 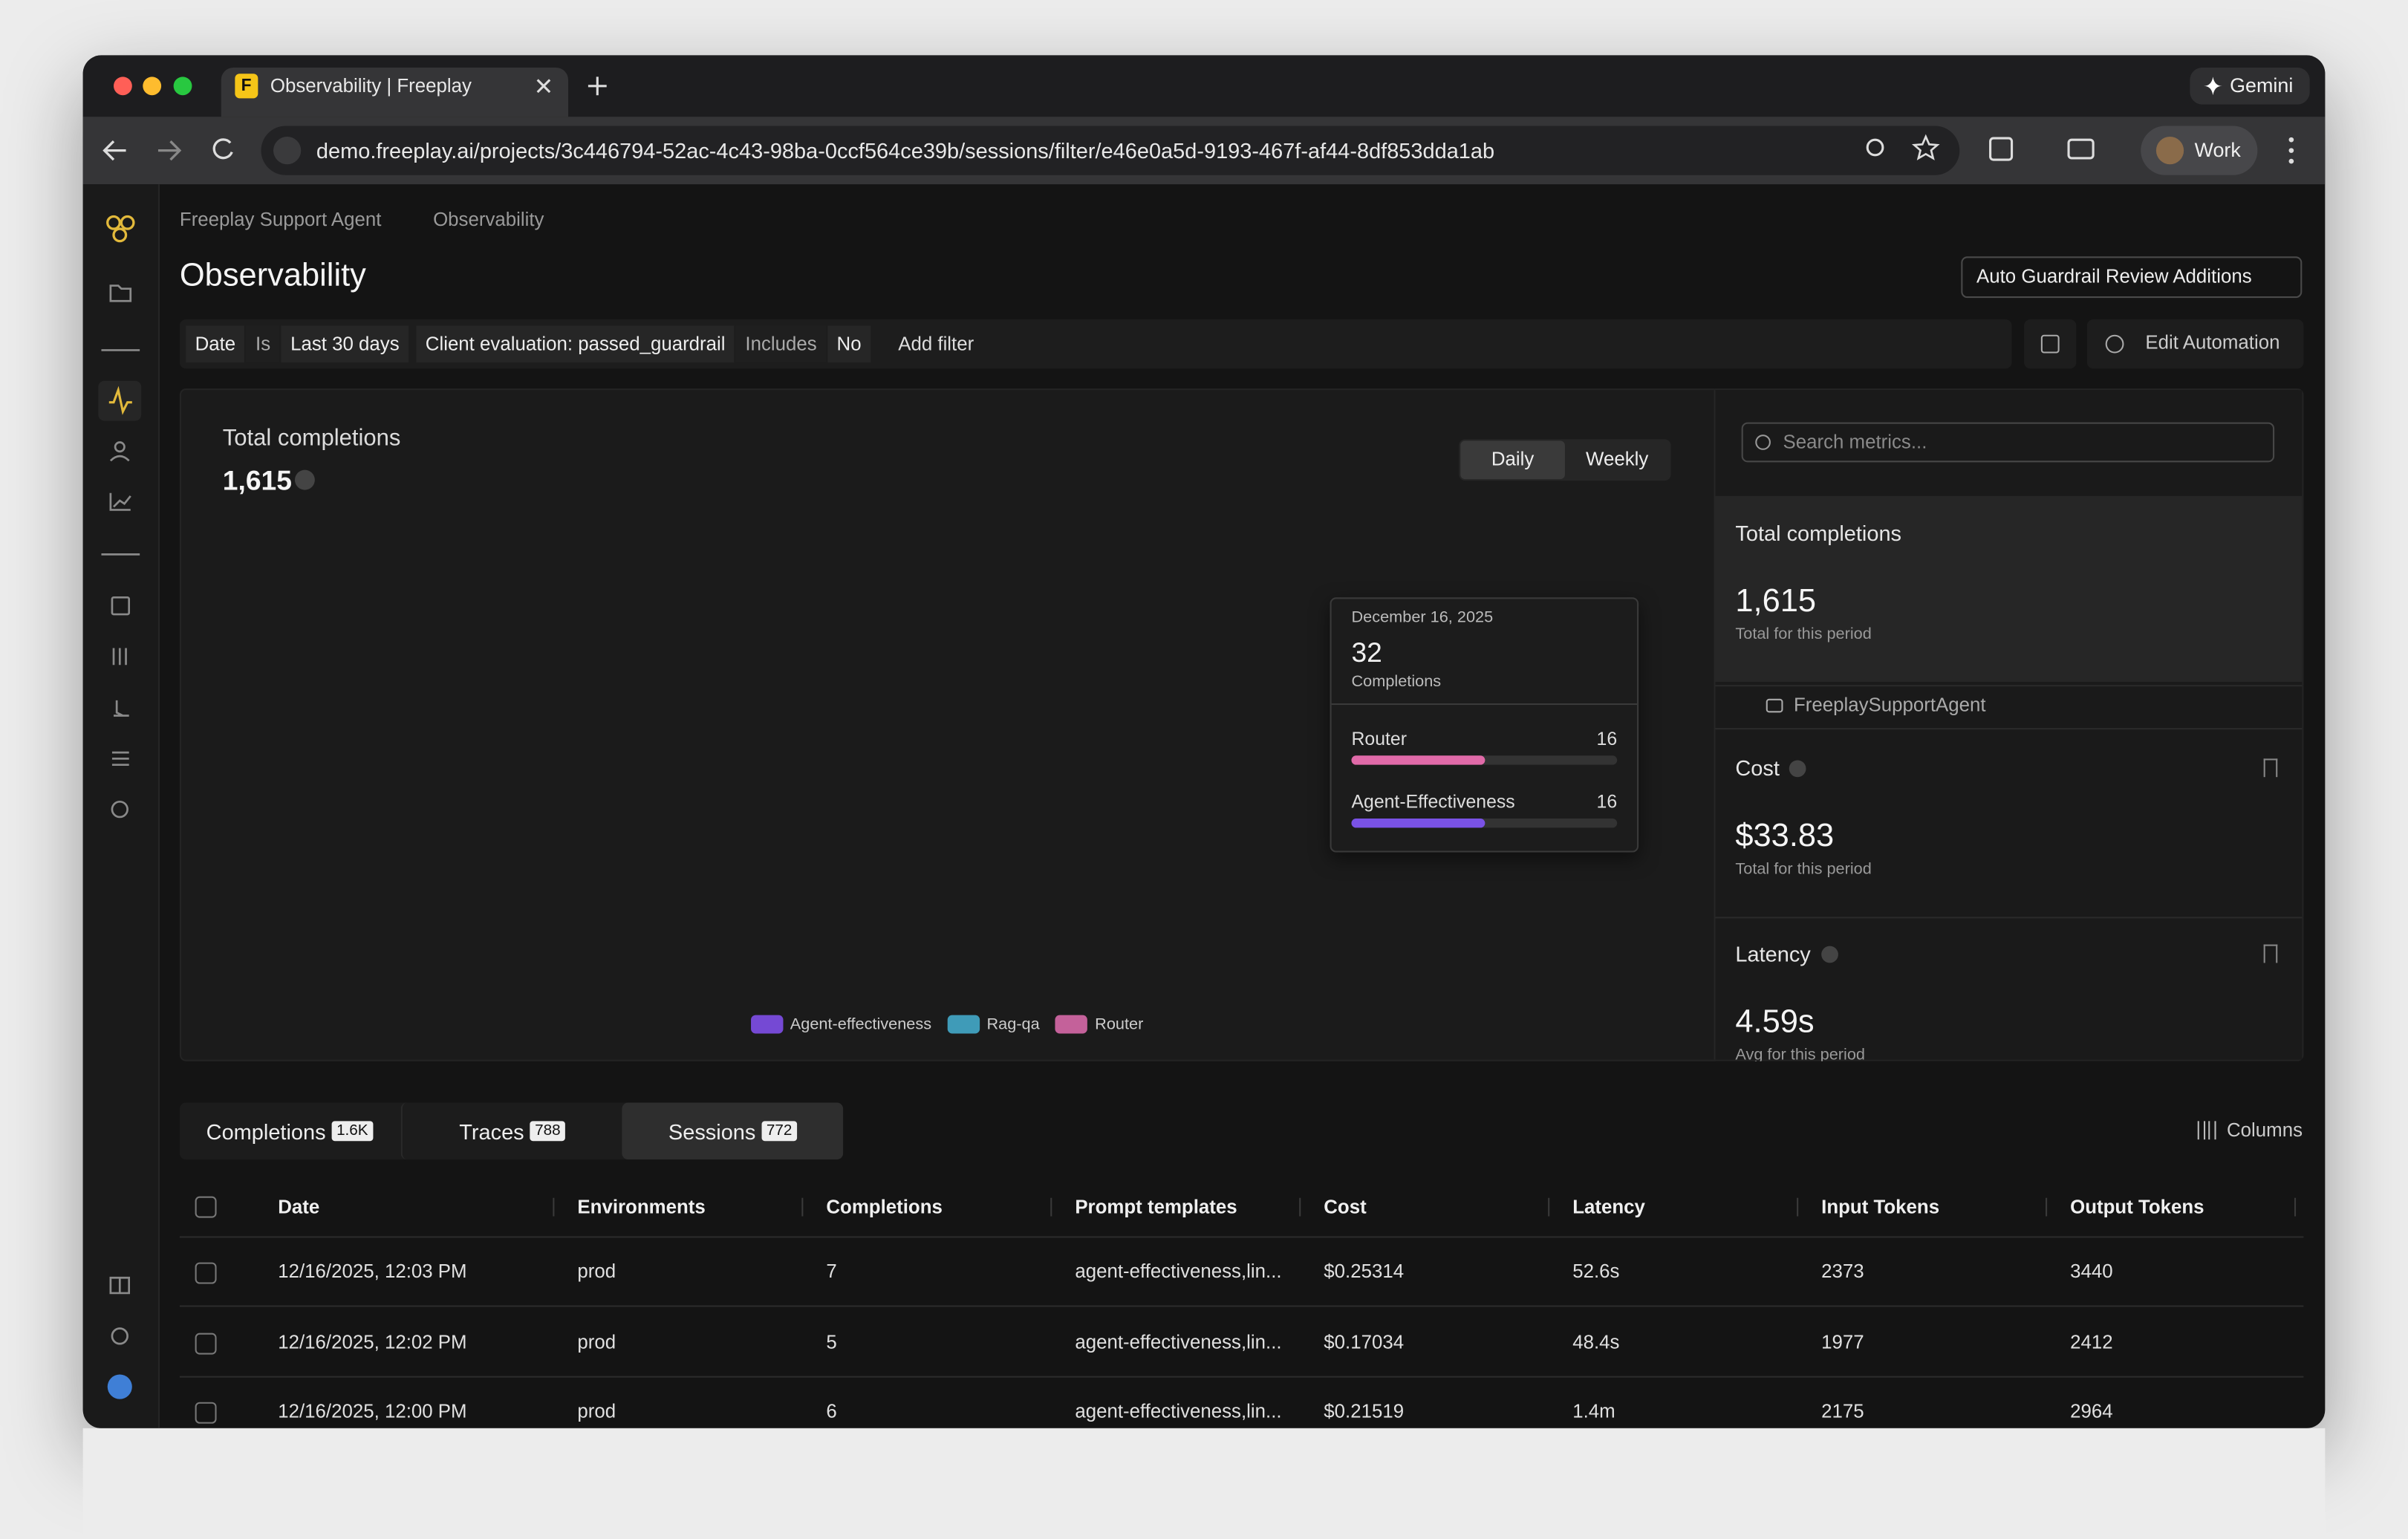 What do you see at coordinates (712, 1131) in the screenshot?
I see `tab-label: Sessions` at bounding box center [712, 1131].